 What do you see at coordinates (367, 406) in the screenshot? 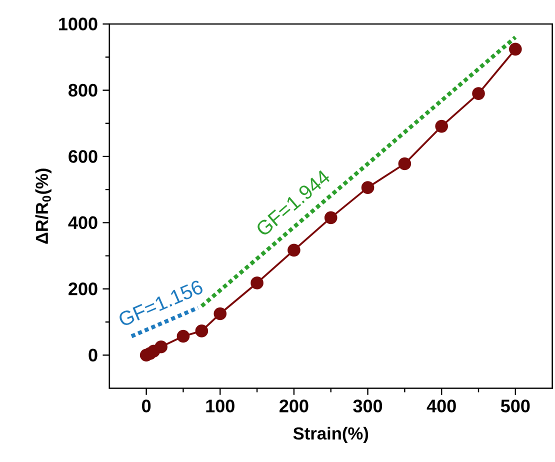
I see `x-tick-label: 300` at bounding box center [367, 406].